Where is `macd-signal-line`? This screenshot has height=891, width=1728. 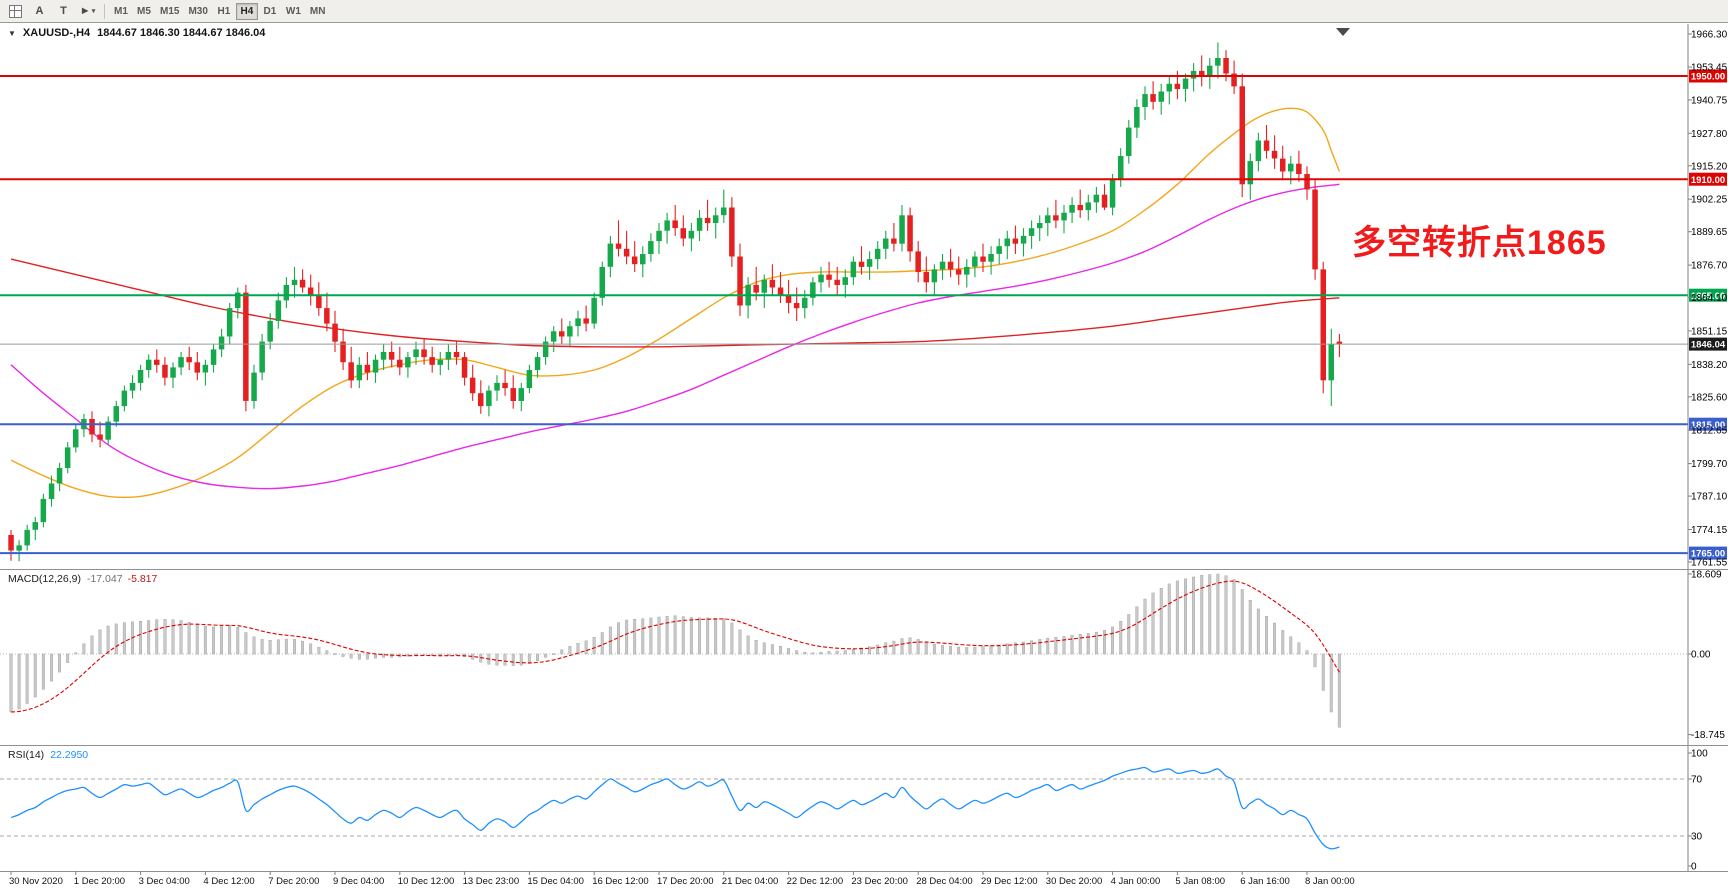
macd-signal-line is located at coordinates (675, 646).